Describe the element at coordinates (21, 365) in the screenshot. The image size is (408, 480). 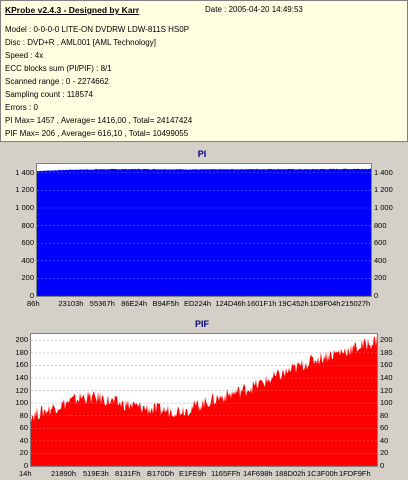
I see `pif-ytick-left: 160` at that location.